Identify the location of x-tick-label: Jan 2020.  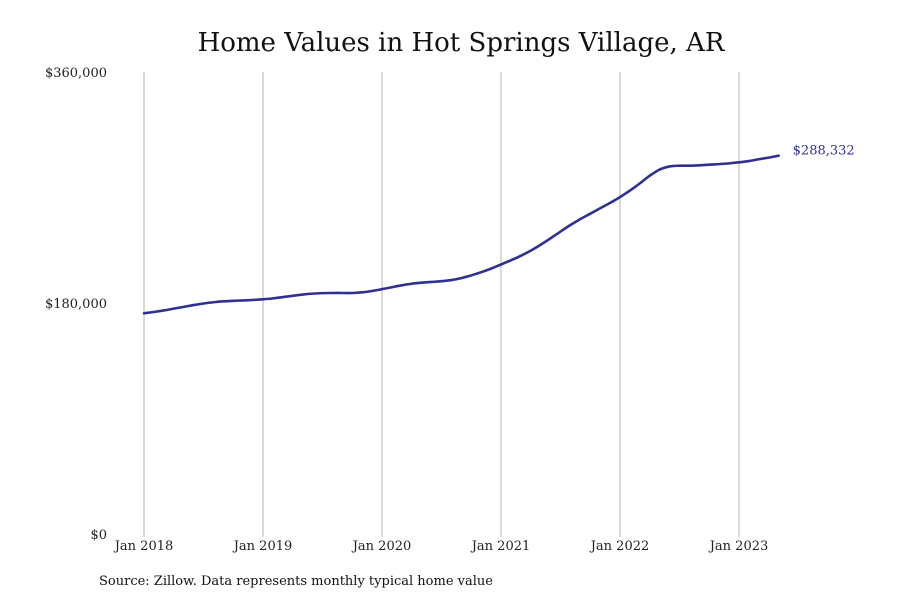
(381, 546).